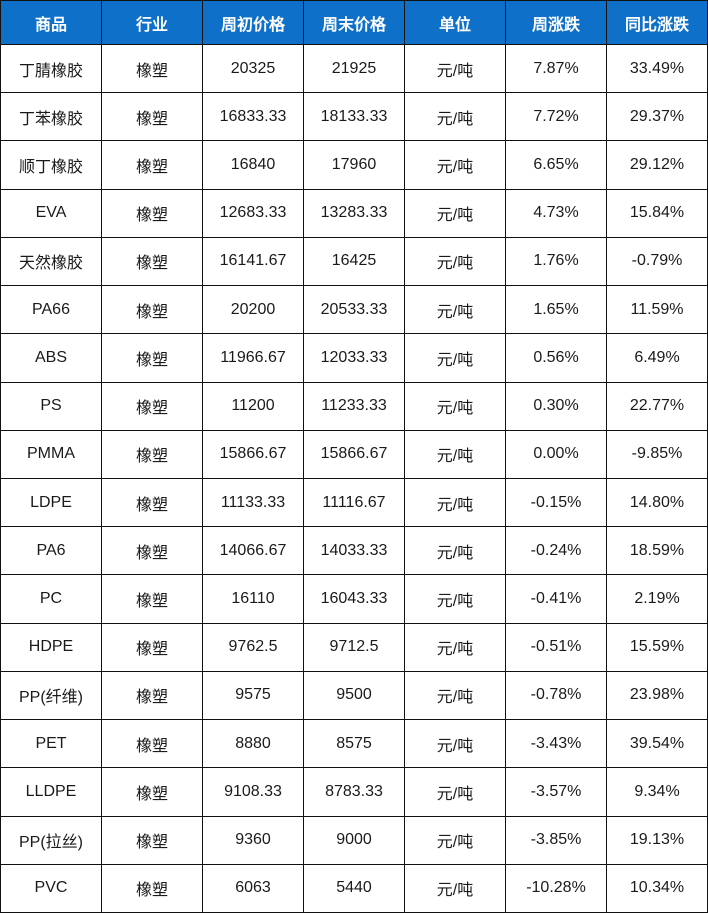  I want to click on weekly-change-cell: -3.85%, so click(556, 840).